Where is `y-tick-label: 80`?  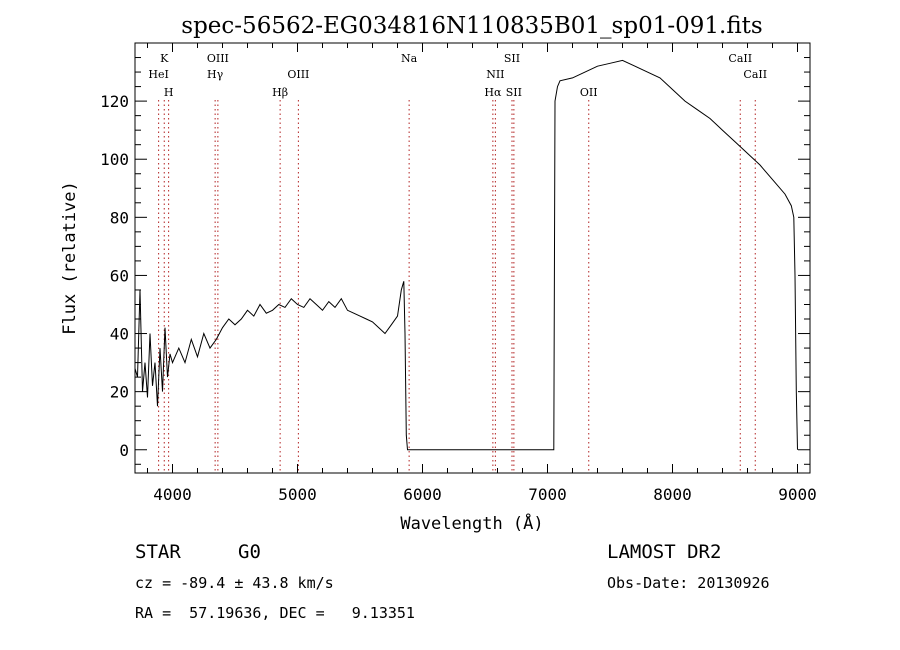 y-tick-label: 80 is located at coordinates (119, 217).